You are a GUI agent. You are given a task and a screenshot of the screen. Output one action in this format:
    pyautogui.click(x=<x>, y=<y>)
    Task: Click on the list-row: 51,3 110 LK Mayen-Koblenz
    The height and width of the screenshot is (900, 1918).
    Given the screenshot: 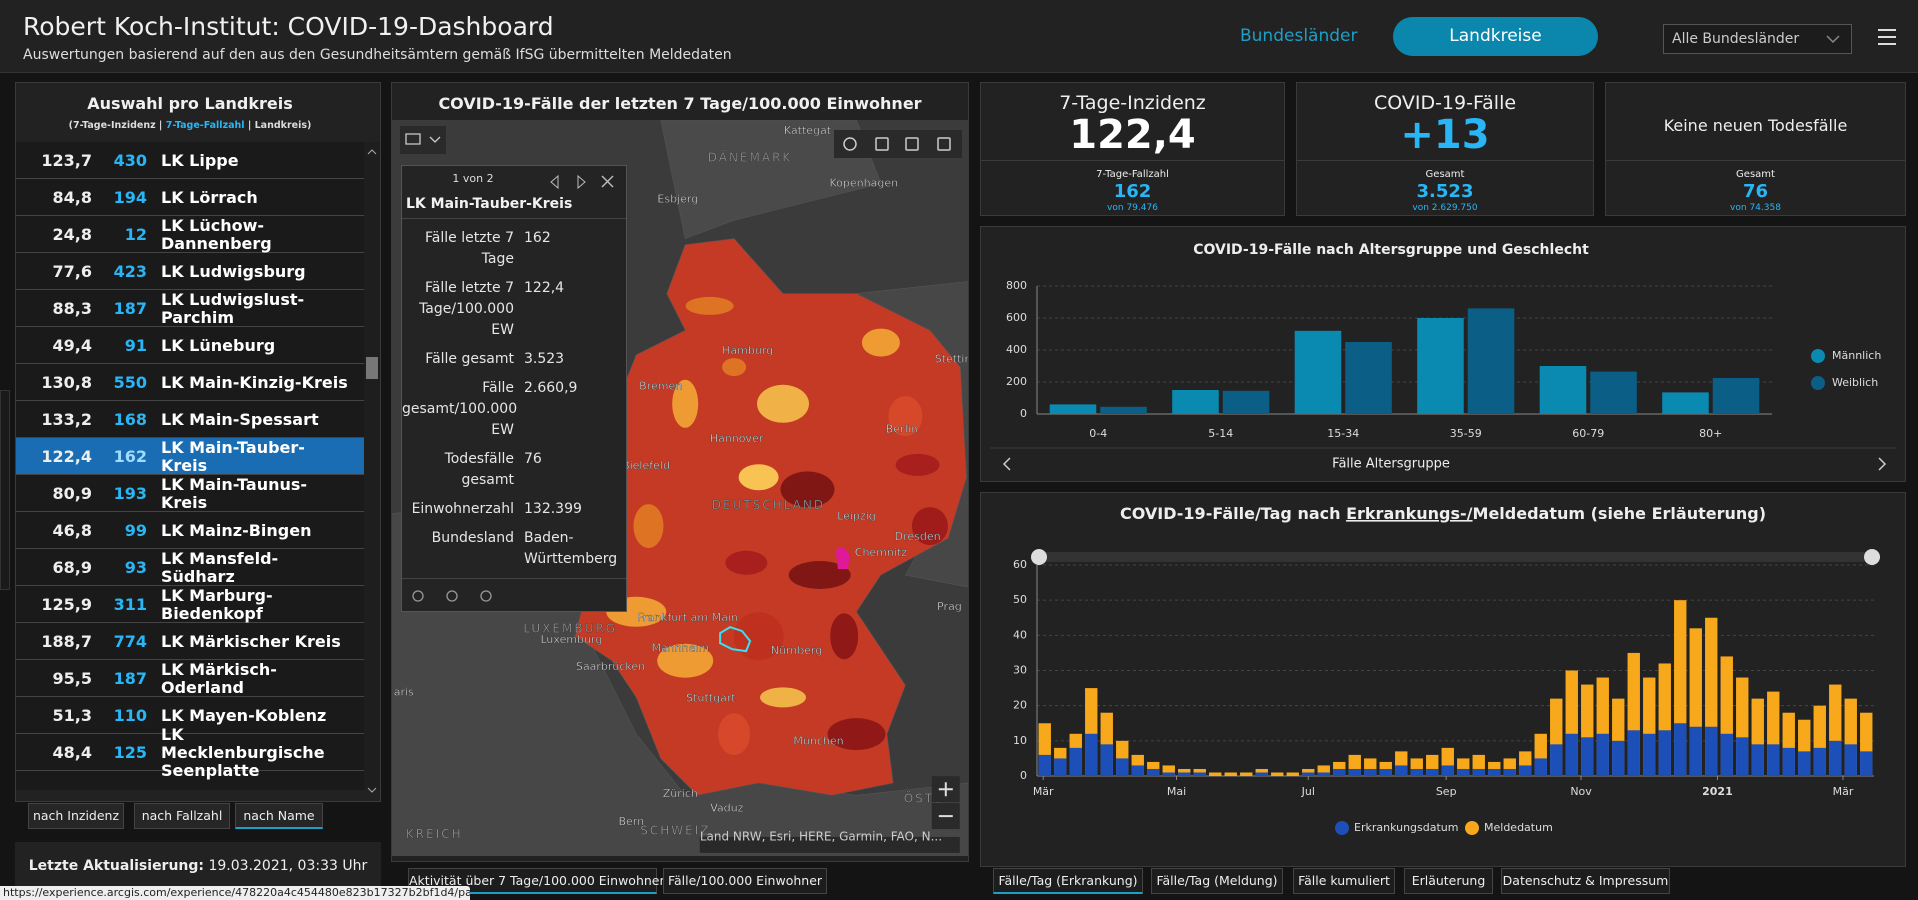 What is the action you would take?
    pyautogui.click(x=190, y=715)
    